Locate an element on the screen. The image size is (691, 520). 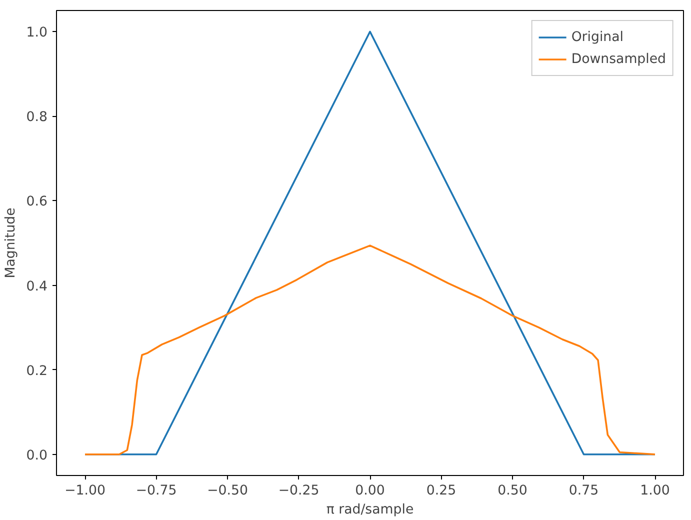
x-tick-label: 0.75 is located at coordinates (583, 491).